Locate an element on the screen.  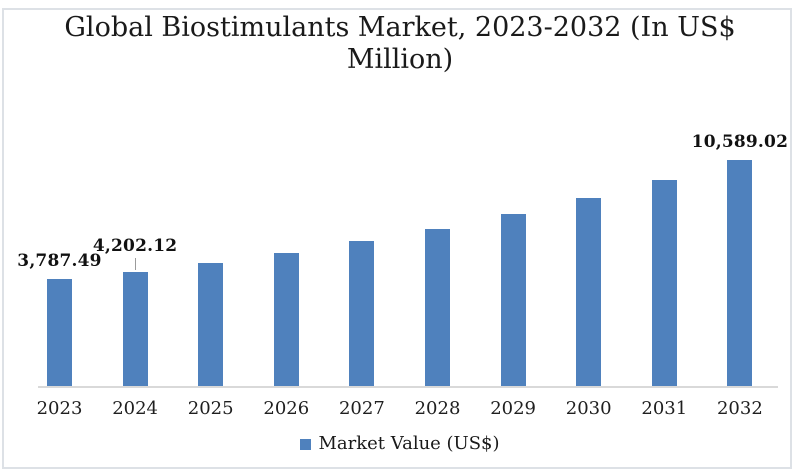
x-tick-label-2027: 2027 is located at coordinates (361, 408).